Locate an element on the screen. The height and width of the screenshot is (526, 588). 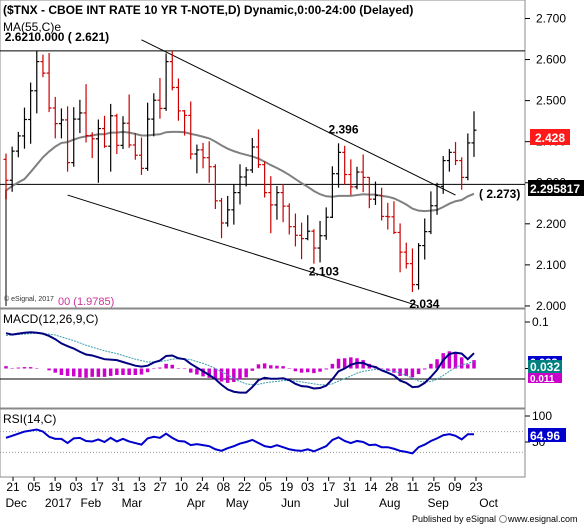
ma-legend: MA(55,C)e is located at coordinates (32, 27).